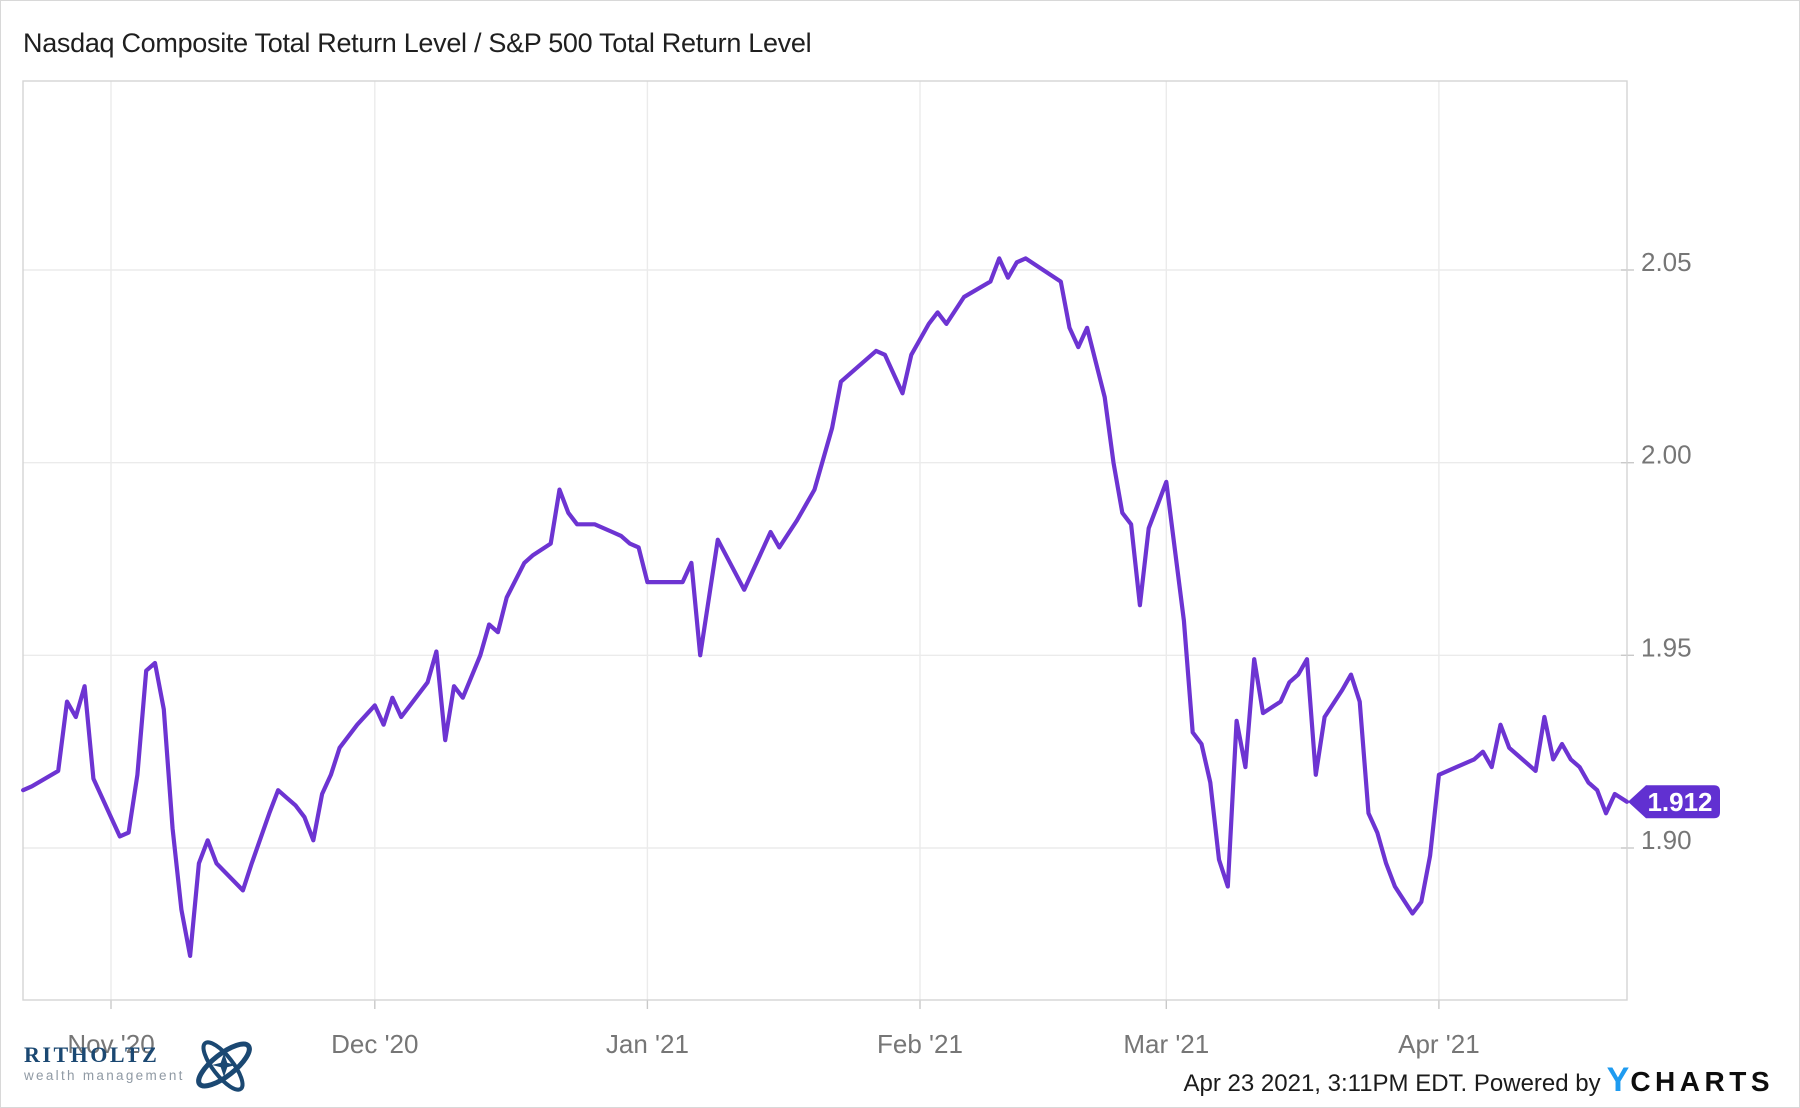 This screenshot has height=1108, width=1800. I want to click on value-badge-label: 1.912, so click(1679, 802).